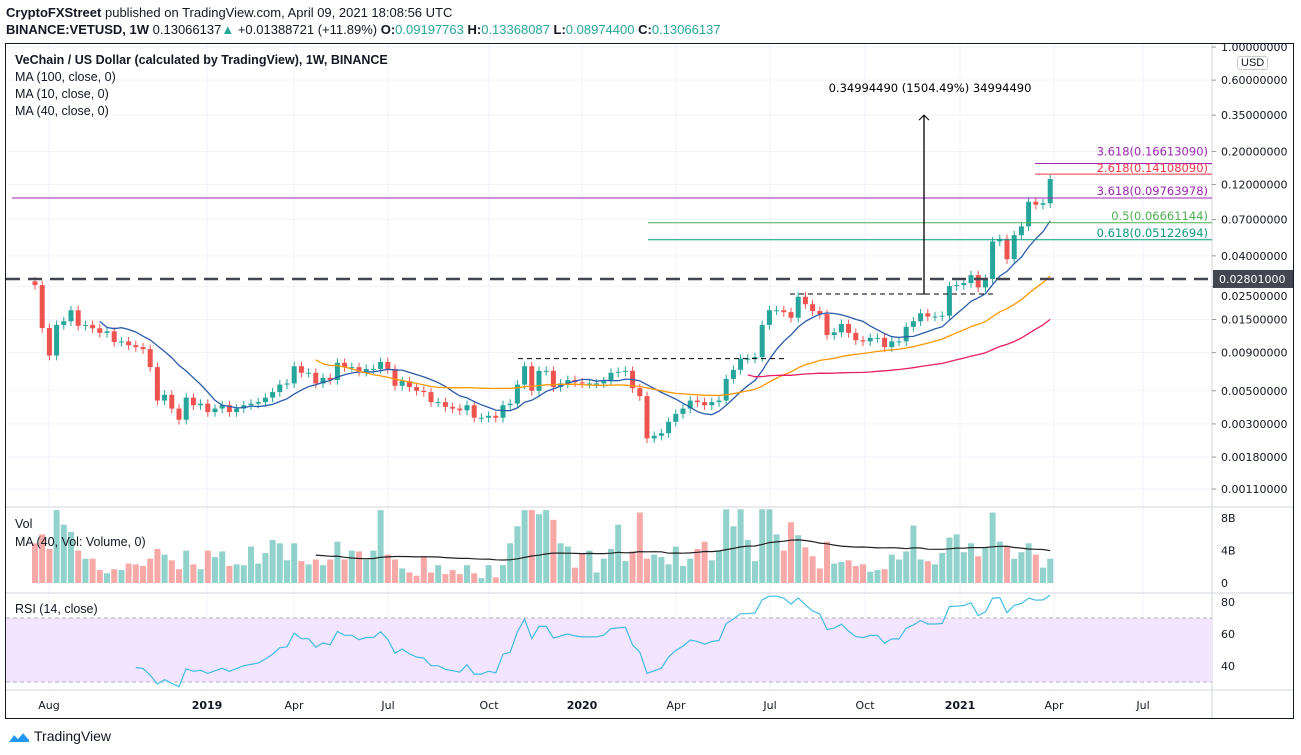  I want to click on tradingview-logo: TradingView, so click(59, 736).